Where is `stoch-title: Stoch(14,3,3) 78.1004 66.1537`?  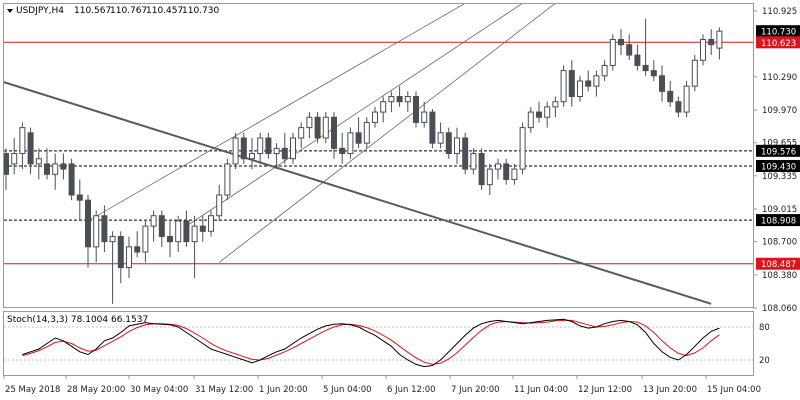
stoch-title: Stoch(14,3,3) 78.1004 66.1537 is located at coordinates (77, 320).